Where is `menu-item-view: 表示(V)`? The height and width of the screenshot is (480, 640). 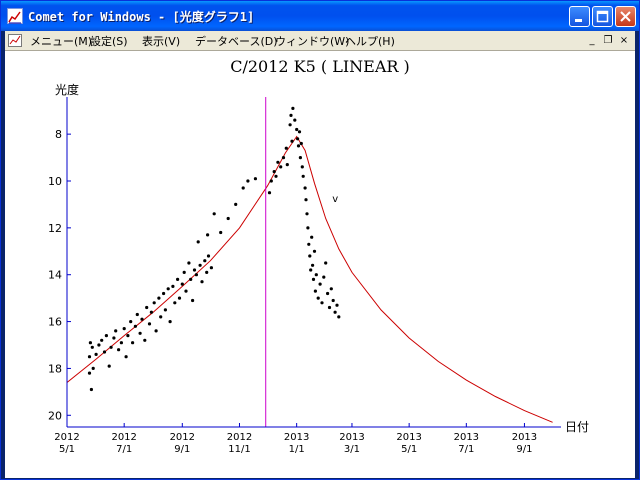 menu-item-view: 表示(V) is located at coordinates (161, 41).